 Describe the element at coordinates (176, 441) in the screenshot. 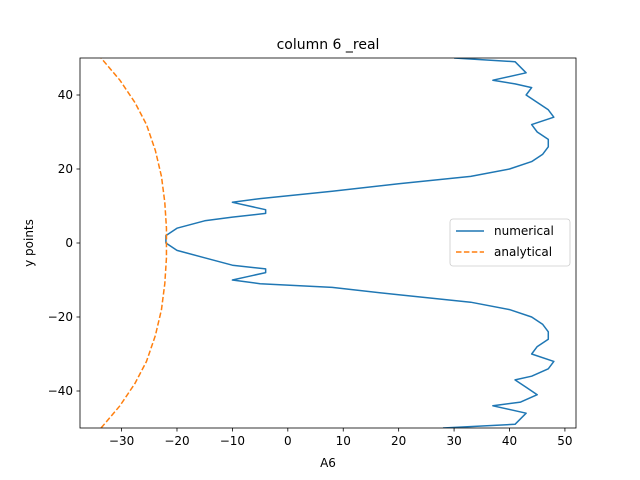

I see `x-tick-label: −20` at that location.